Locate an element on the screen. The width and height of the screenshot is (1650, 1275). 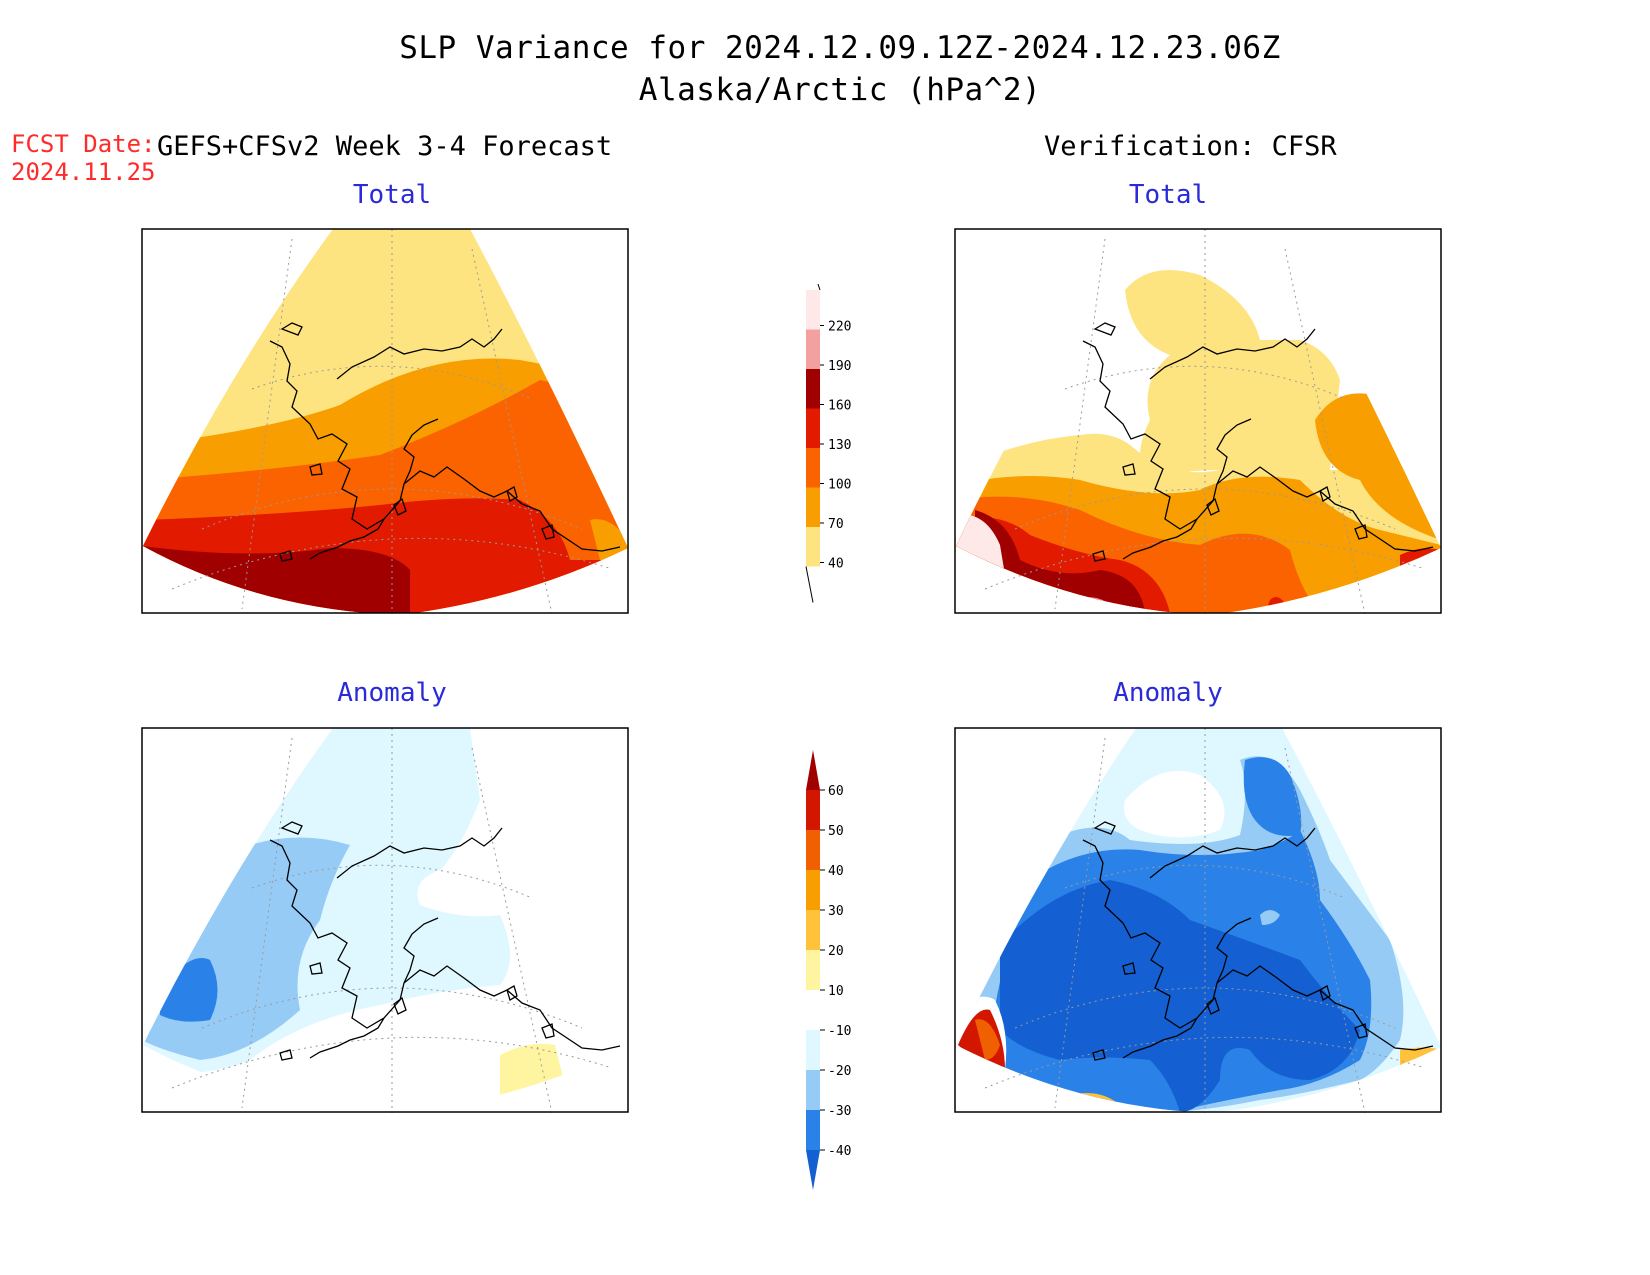
verification-total-fill is located at coordinates (1198, 421).